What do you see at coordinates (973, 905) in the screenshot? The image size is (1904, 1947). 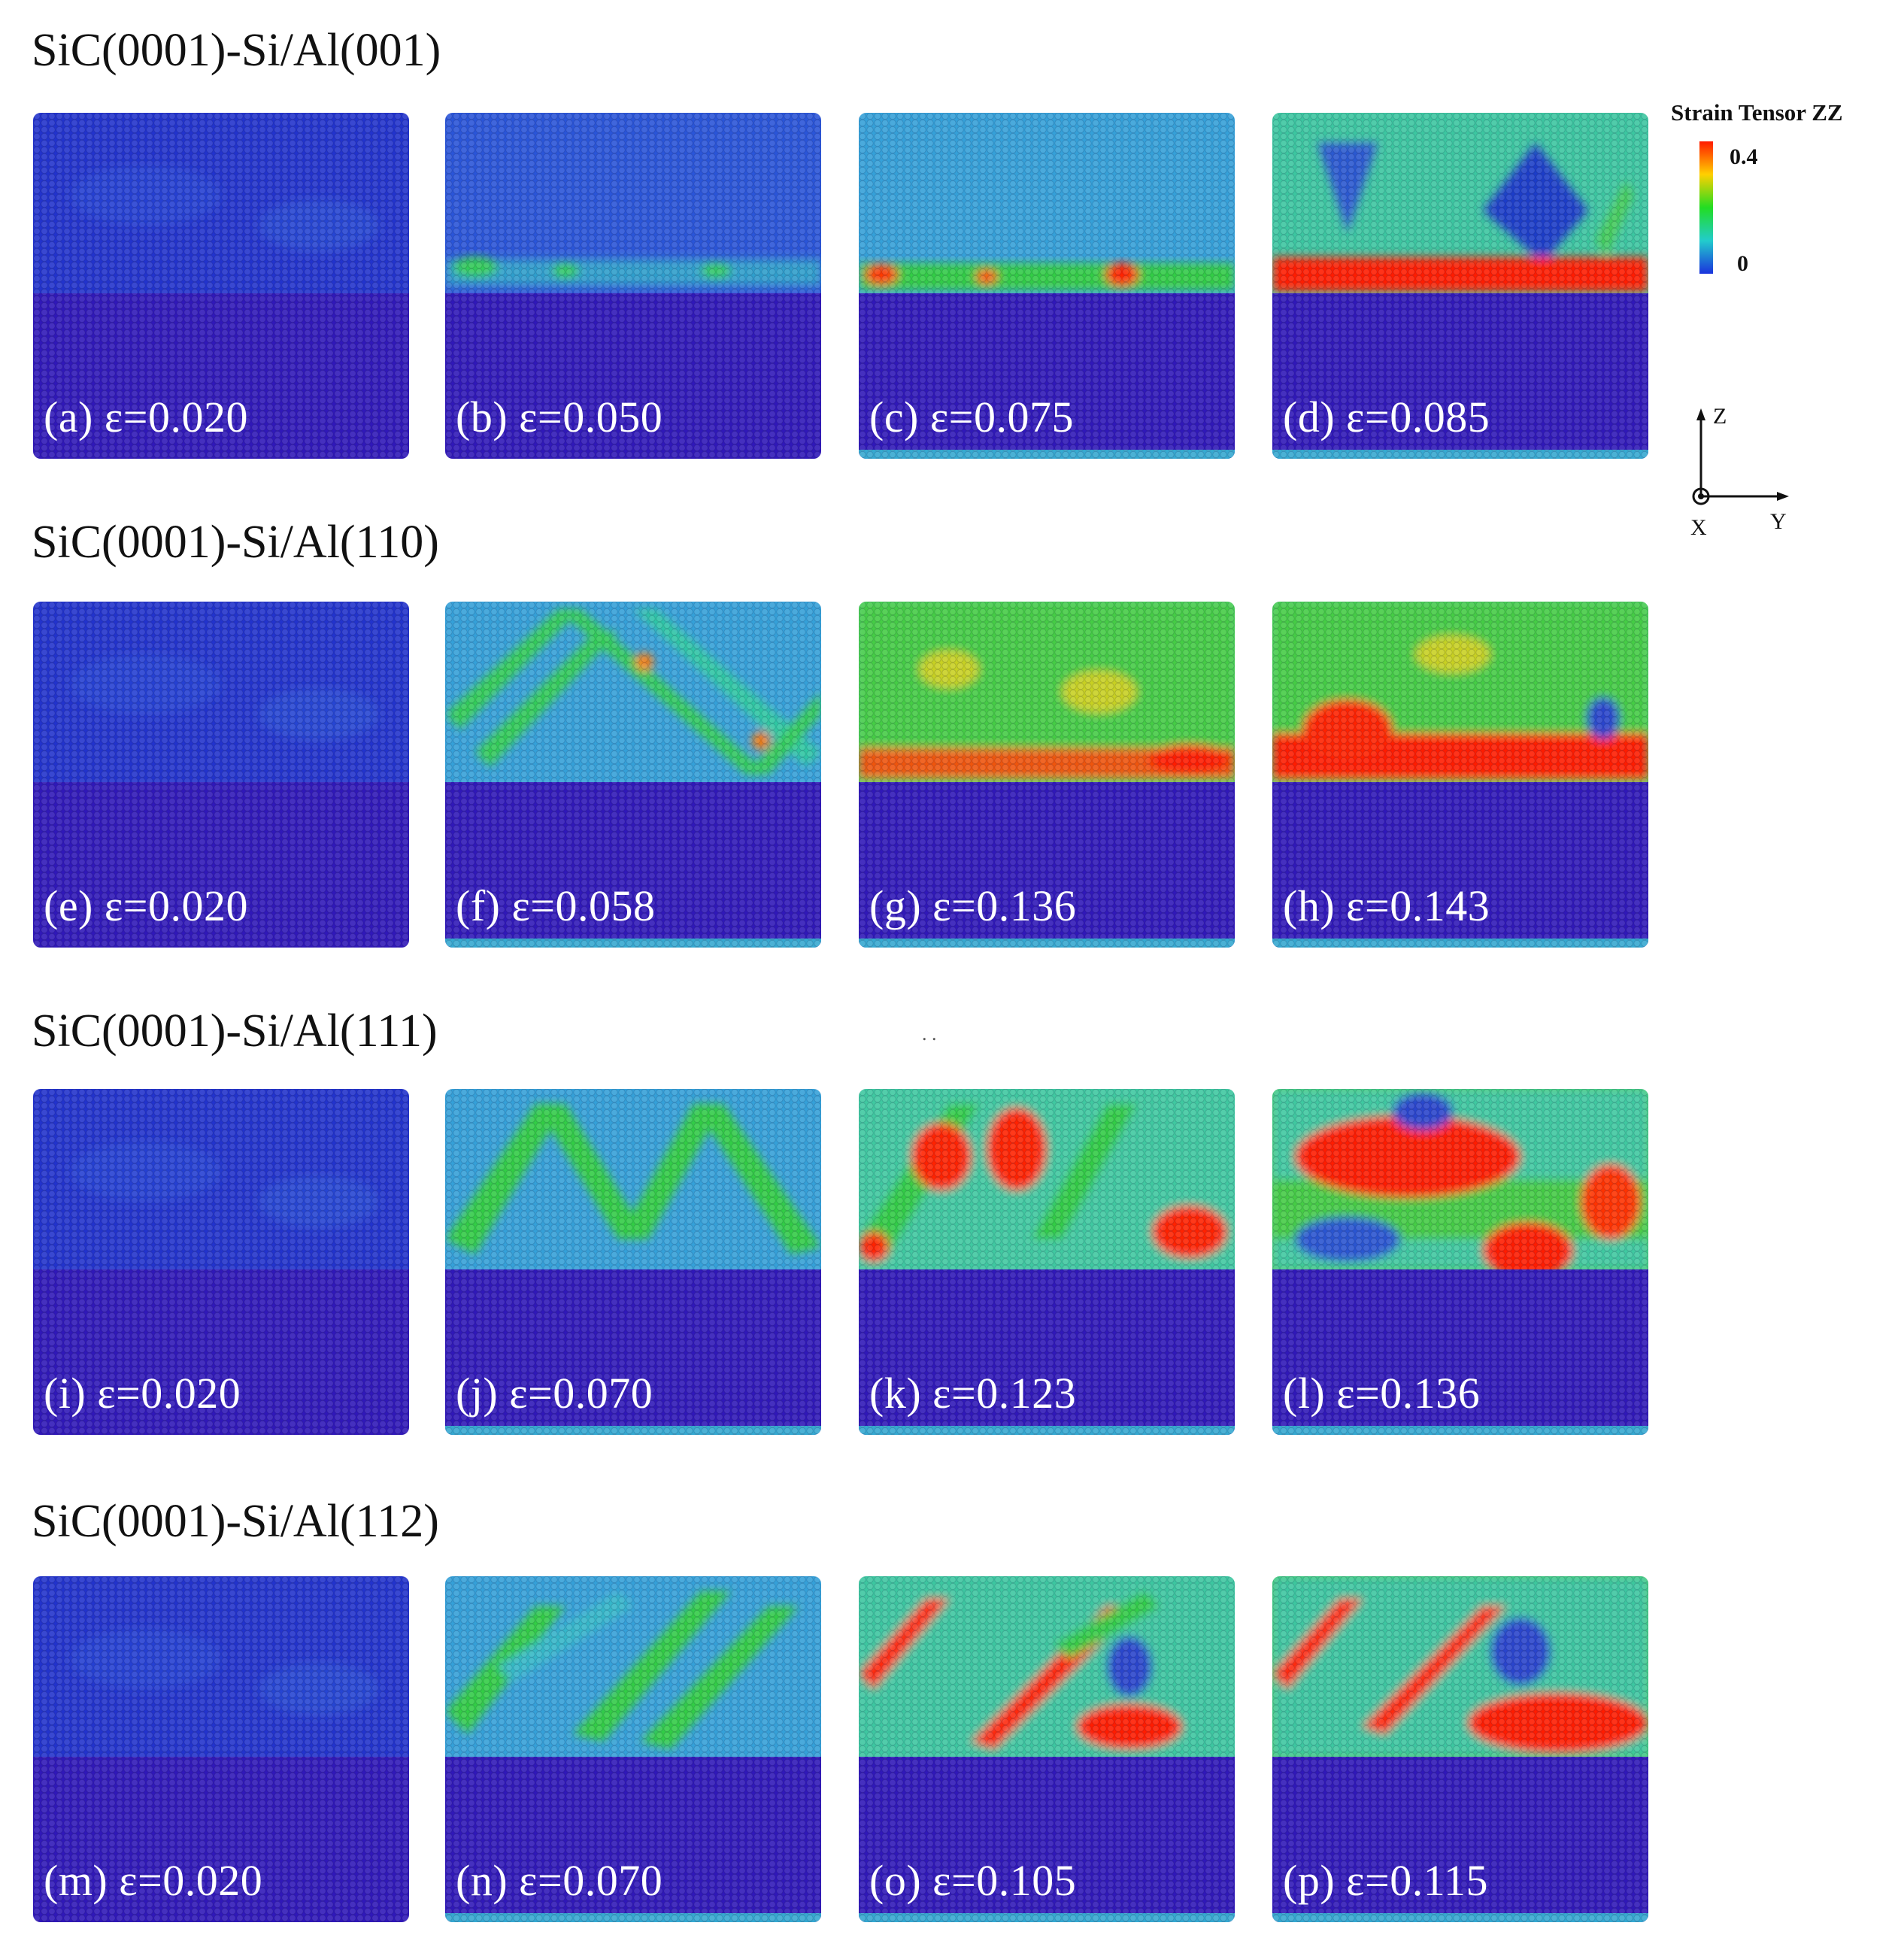 I see `panel-strain-label: (g) ε=0.136` at bounding box center [973, 905].